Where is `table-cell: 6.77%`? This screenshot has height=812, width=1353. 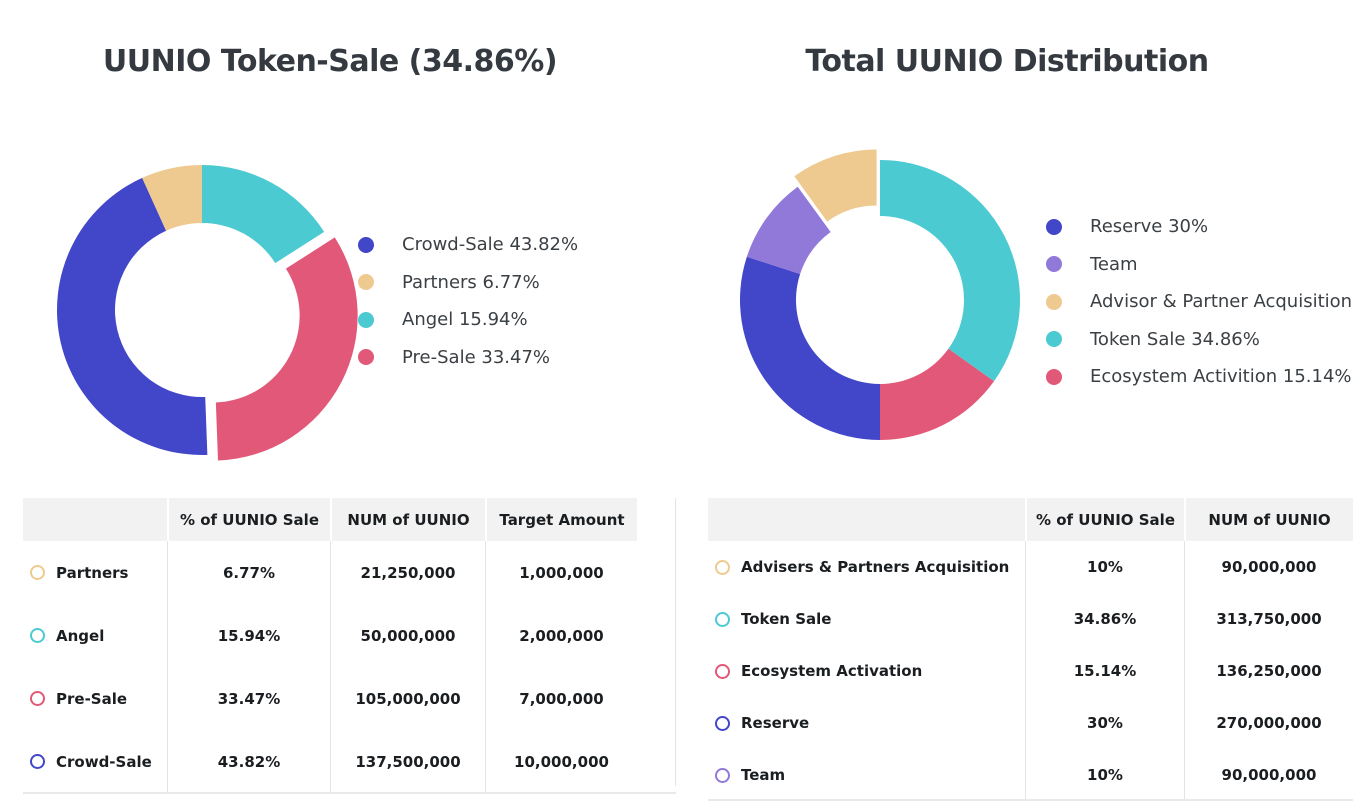 table-cell: 6.77% is located at coordinates (248, 572).